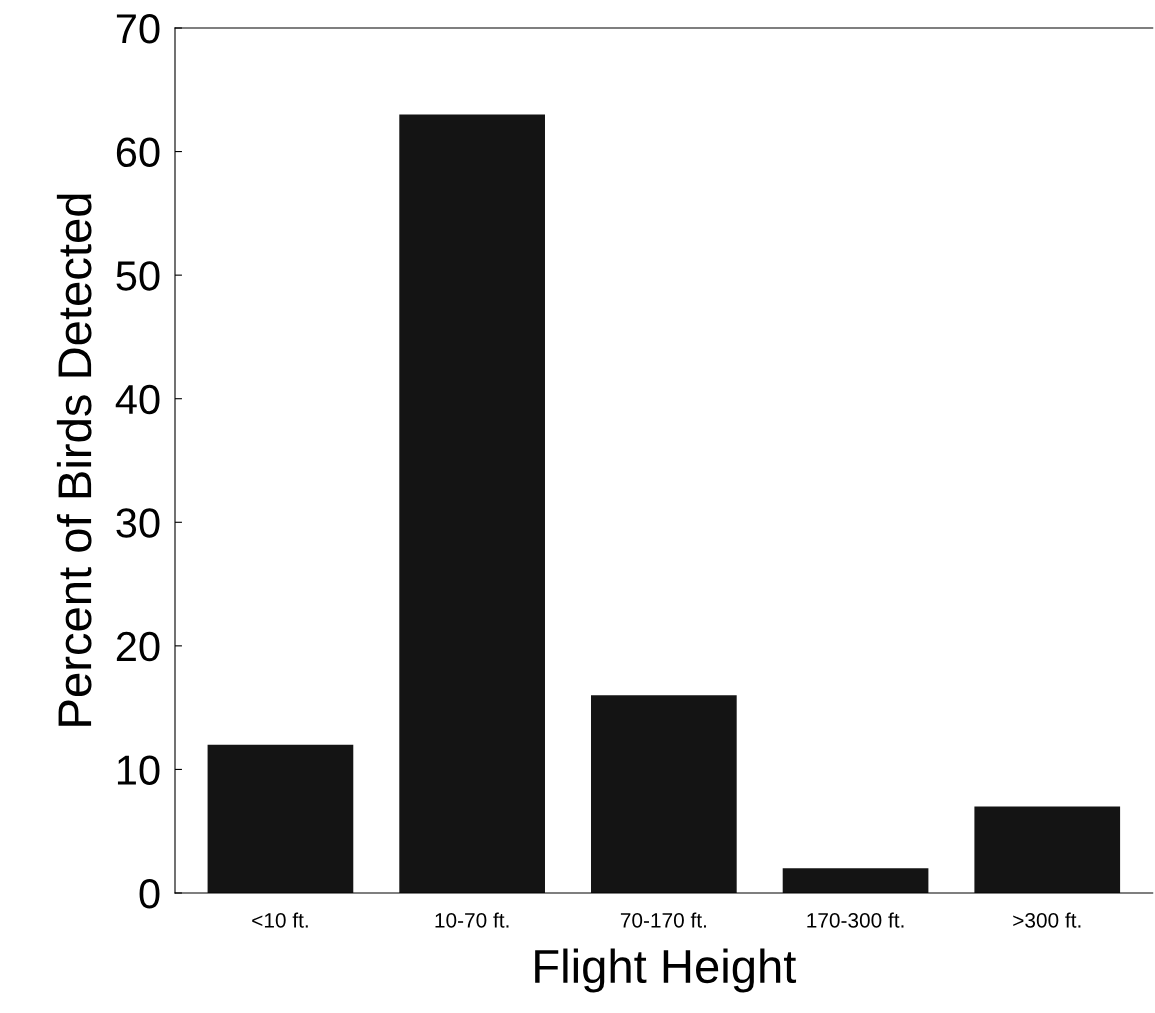 This screenshot has width=1155, height=1013. Describe the element at coordinates (666, 970) in the screenshot. I see `x-axis-title: Flight Height` at that location.